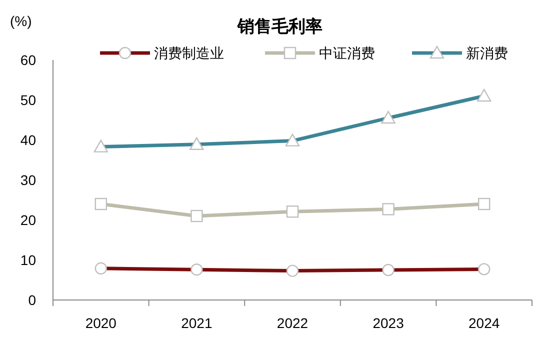 The width and height of the screenshot is (550, 341). Describe the element at coordinates (28, 220) in the screenshot. I see `y-tick-label: 20` at that location.